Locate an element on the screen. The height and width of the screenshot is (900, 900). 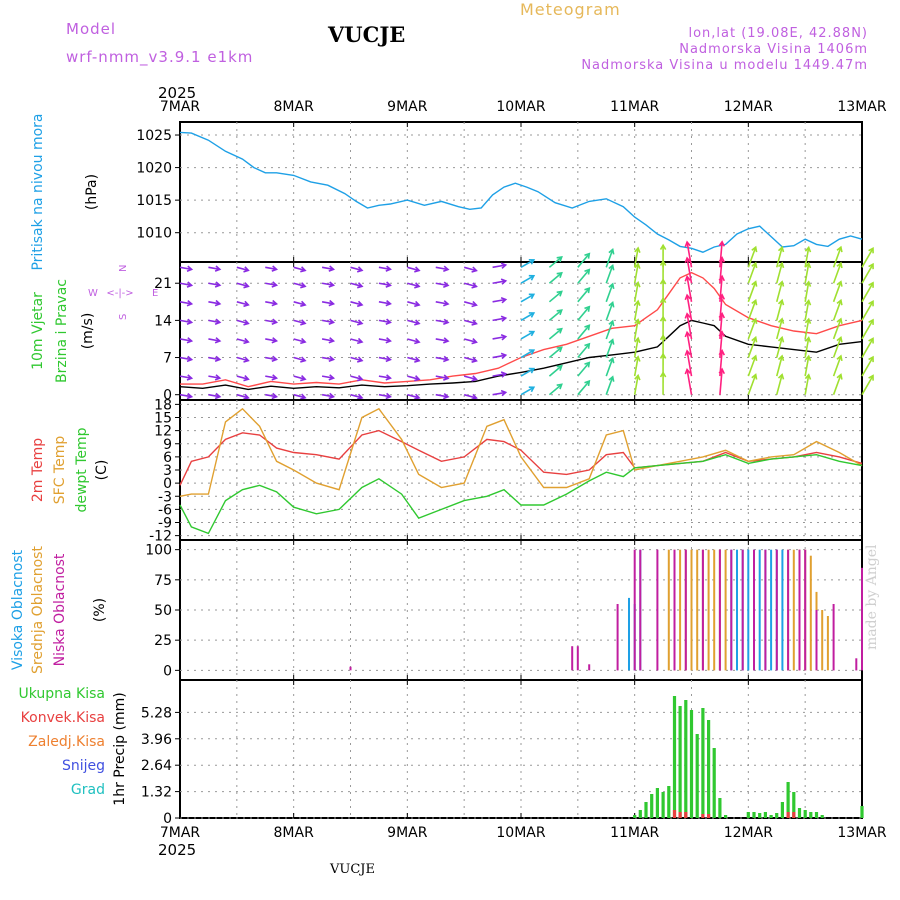
y-tick-label: 3.96 is located at coordinates (156, 740).